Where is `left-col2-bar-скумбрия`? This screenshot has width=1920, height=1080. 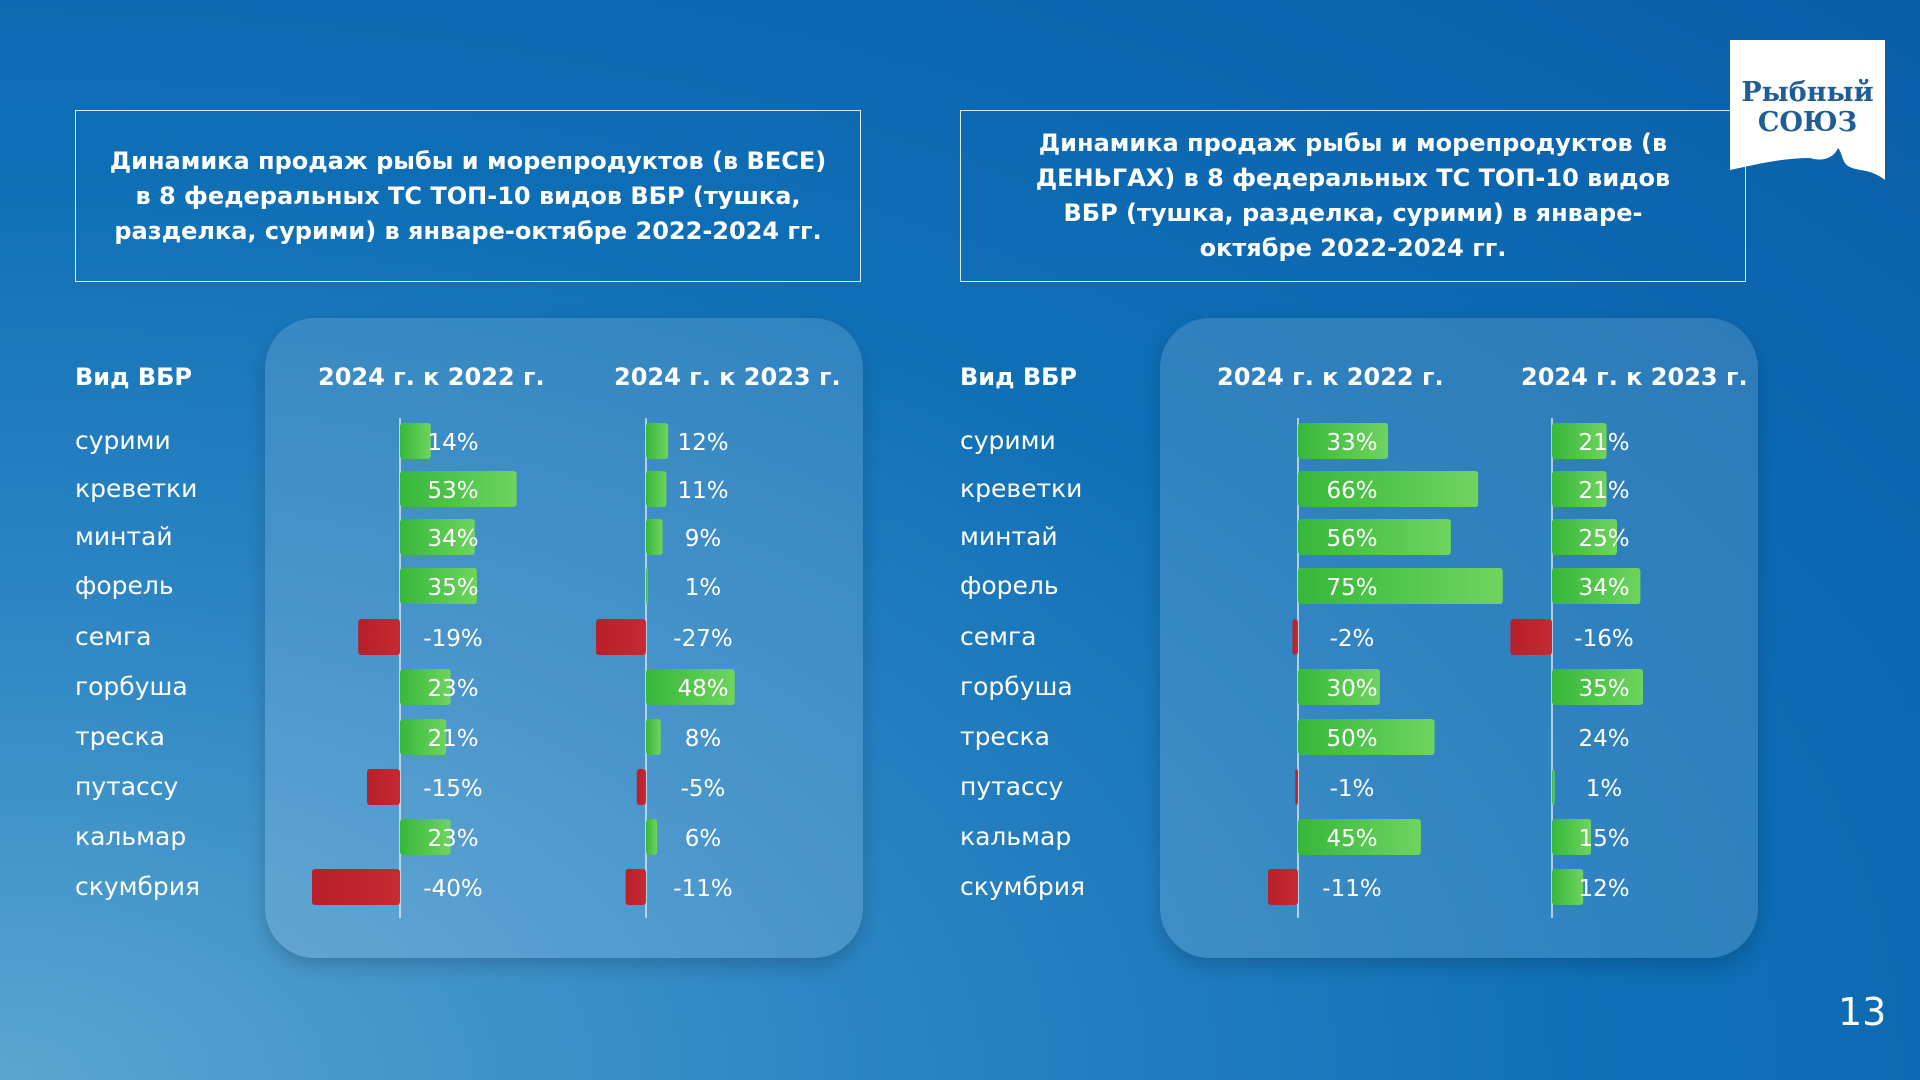 left-col2-bar-скумбрия is located at coordinates (635, 887).